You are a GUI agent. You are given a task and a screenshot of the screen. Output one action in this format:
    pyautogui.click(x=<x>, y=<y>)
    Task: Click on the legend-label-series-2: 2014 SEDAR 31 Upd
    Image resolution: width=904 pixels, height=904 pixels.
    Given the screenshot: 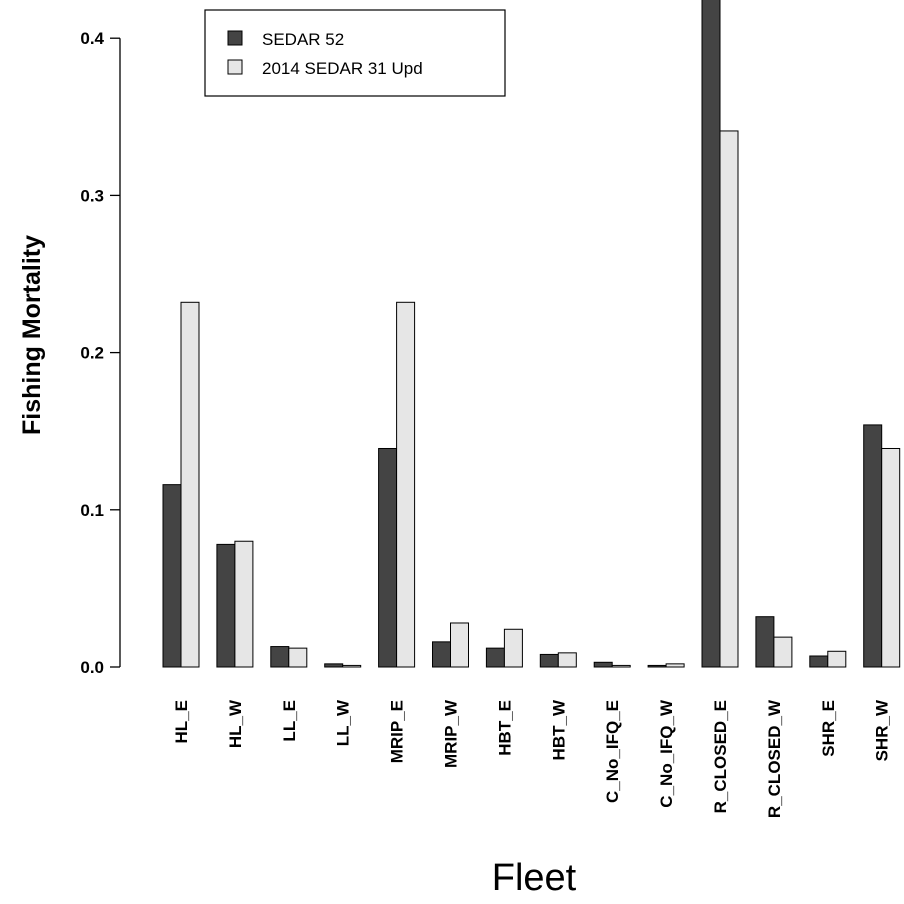 What is the action you would take?
    pyautogui.click(x=342, y=68)
    